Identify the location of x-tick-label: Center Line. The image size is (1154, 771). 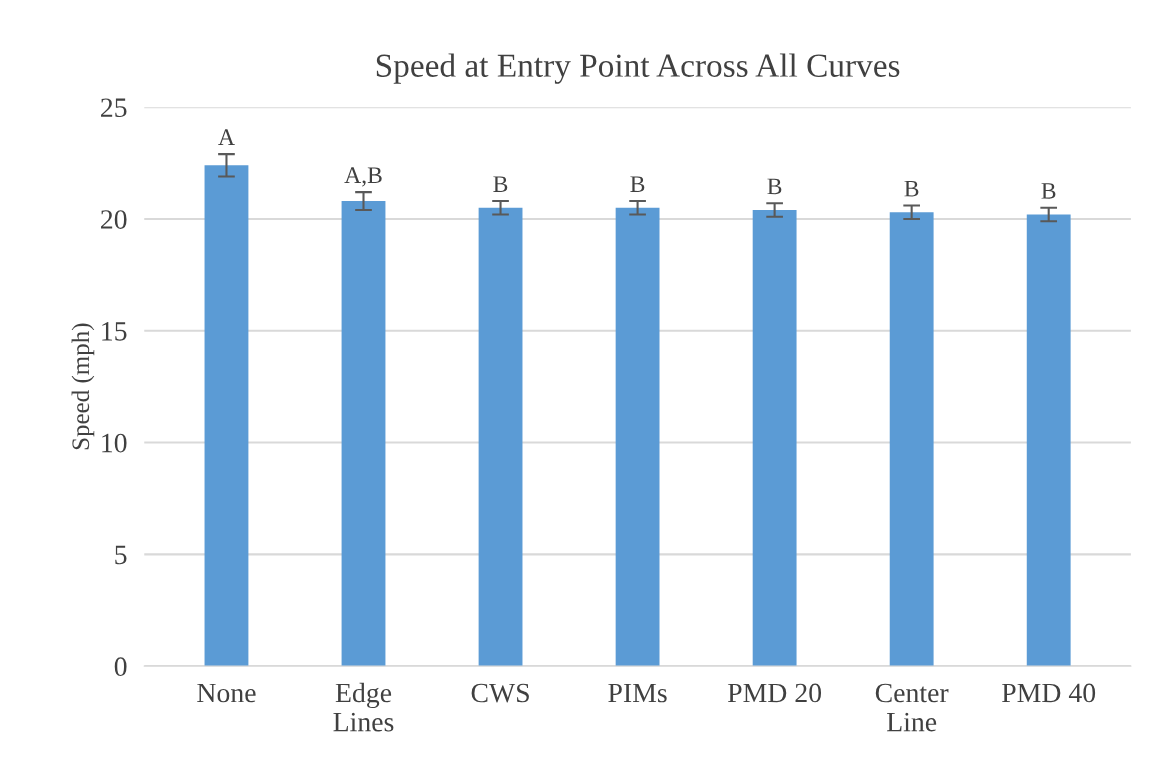
(912, 707).